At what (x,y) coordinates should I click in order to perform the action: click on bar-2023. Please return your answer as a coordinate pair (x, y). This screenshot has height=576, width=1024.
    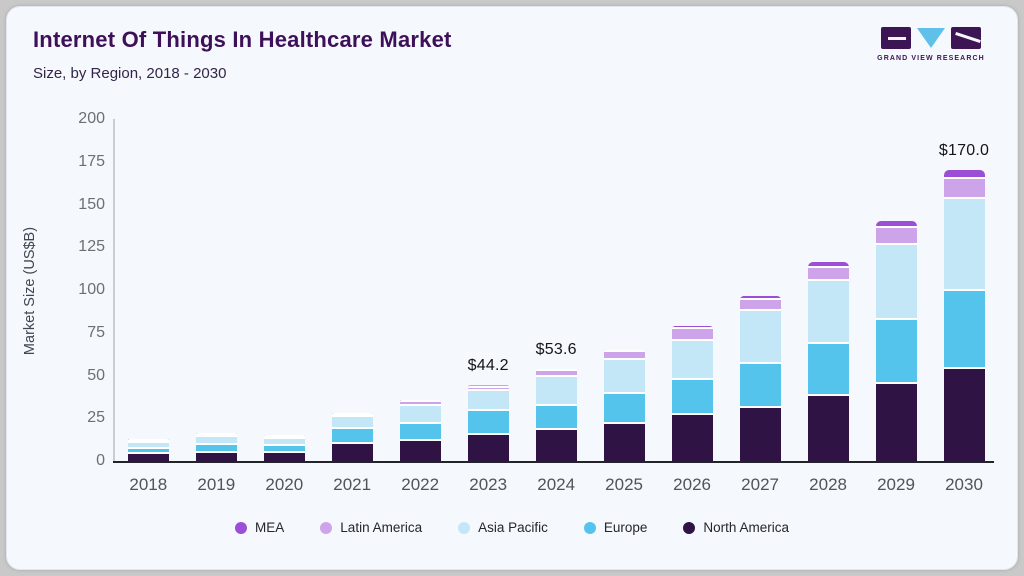
    Looking at the image, I should click on (488, 423).